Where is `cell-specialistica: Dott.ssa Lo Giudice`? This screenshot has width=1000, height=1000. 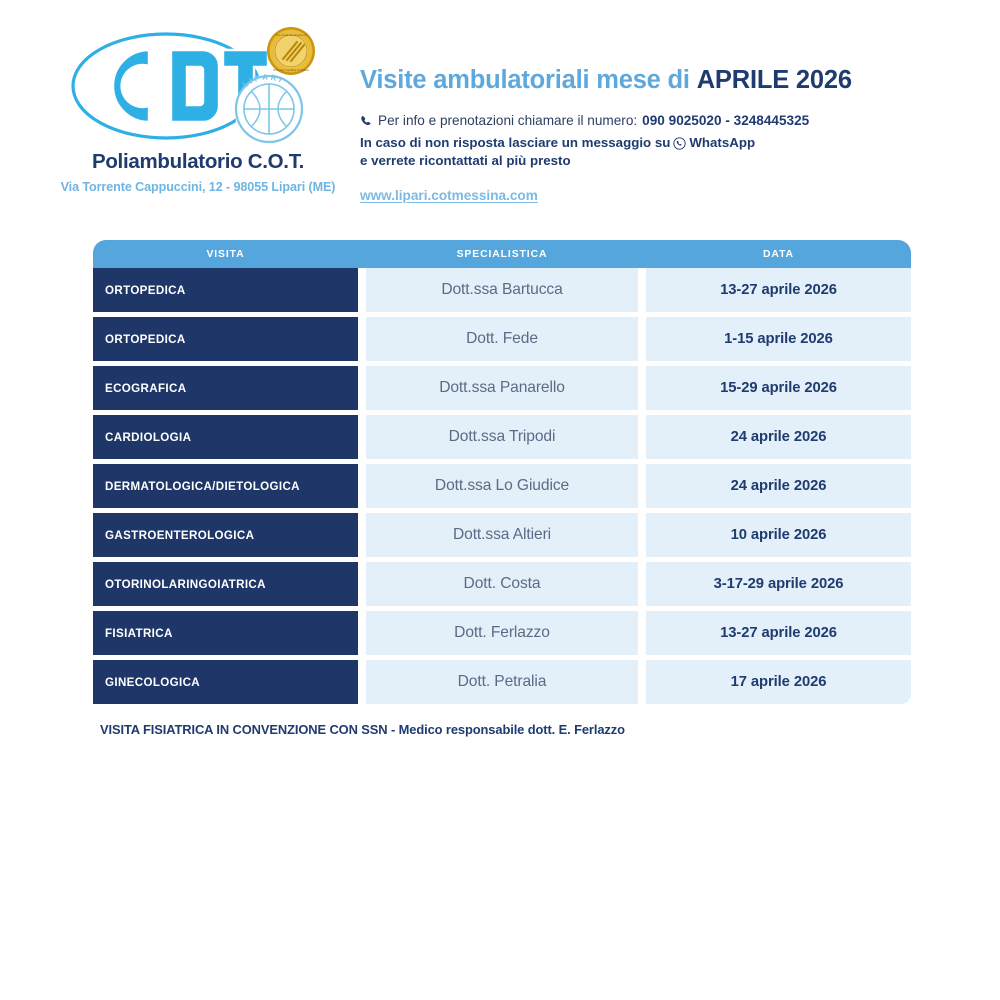 cell-specialistica: Dott.ssa Lo Giudice is located at coordinates (502, 486).